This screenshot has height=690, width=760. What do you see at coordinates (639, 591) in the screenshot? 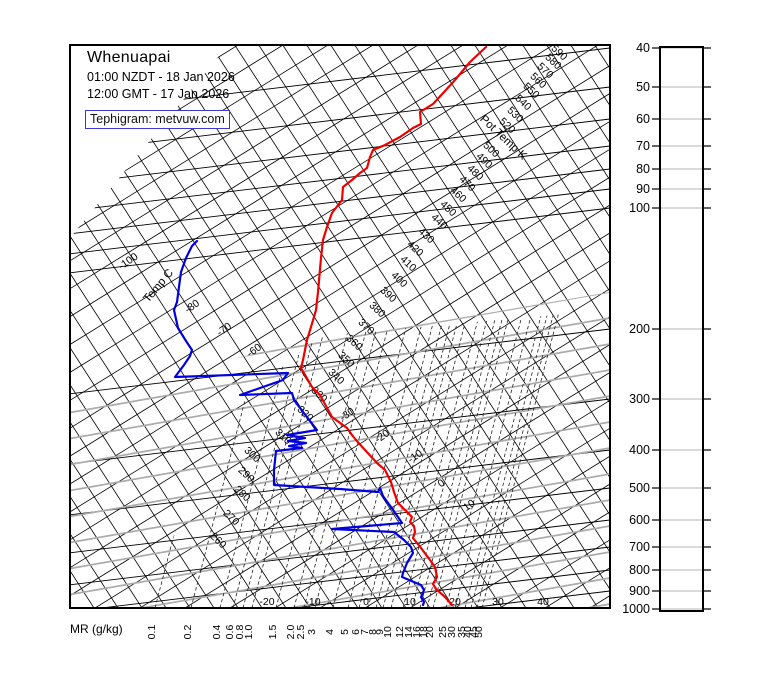
I see `svg-text: 900` at bounding box center [639, 591].